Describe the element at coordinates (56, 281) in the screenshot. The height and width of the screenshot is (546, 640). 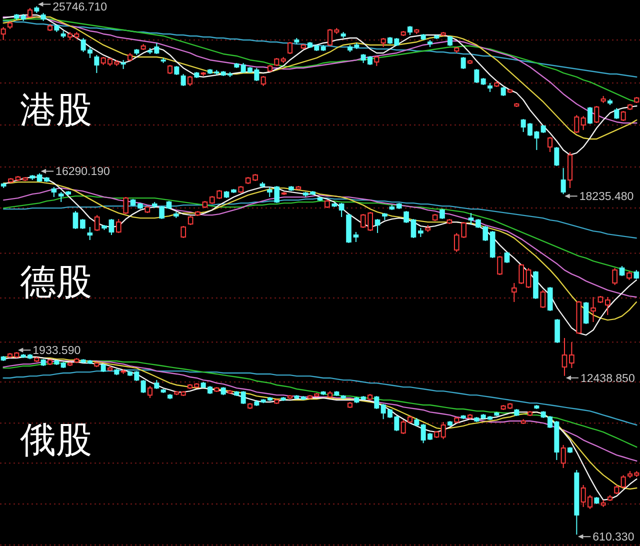
I see `text: 德股` at that location.